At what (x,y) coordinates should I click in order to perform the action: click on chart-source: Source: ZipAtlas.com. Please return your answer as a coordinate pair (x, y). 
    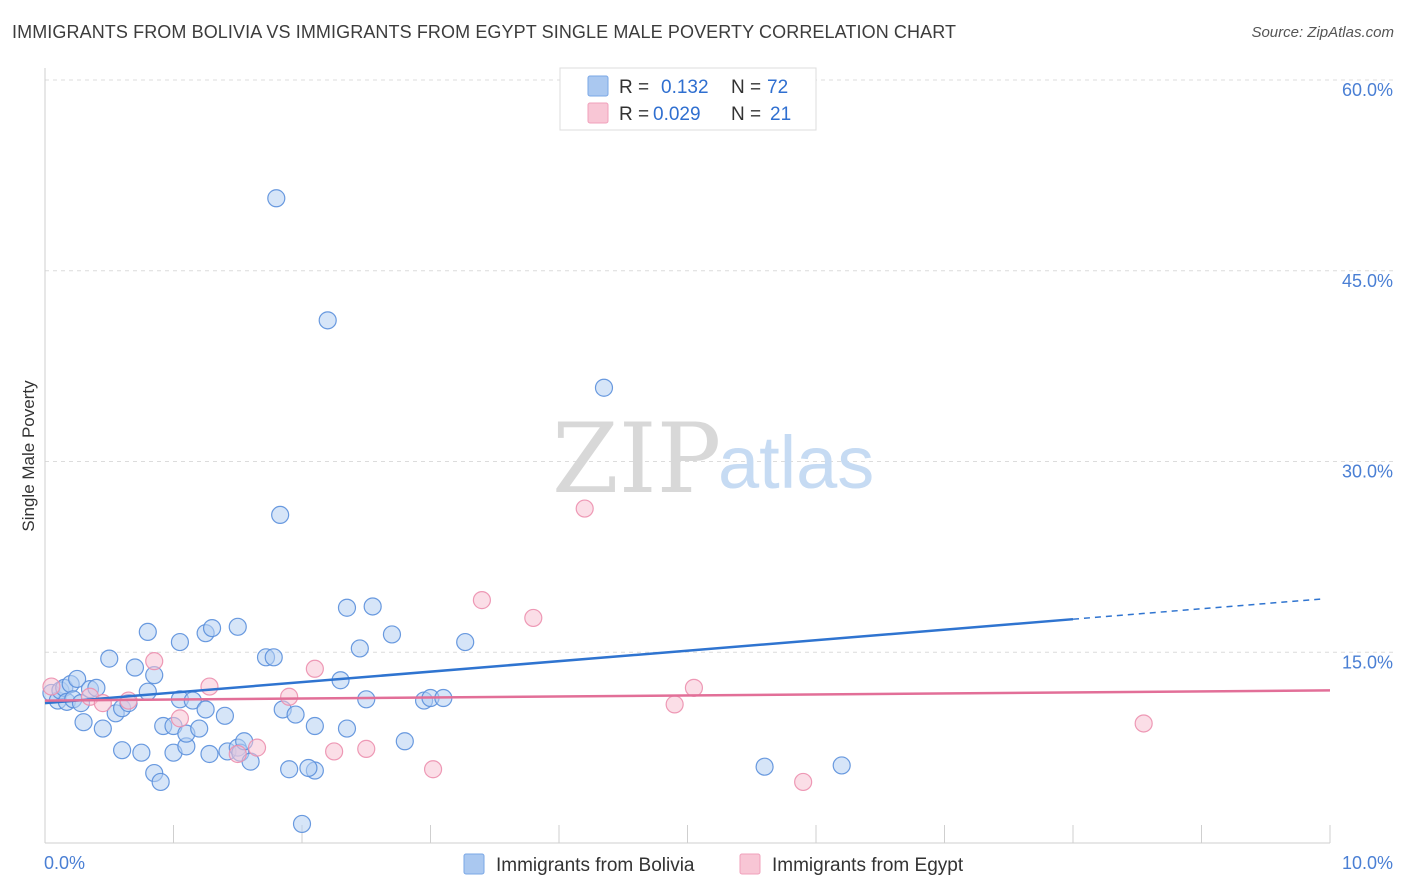
    Looking at the image, I should click on (1322, 32).